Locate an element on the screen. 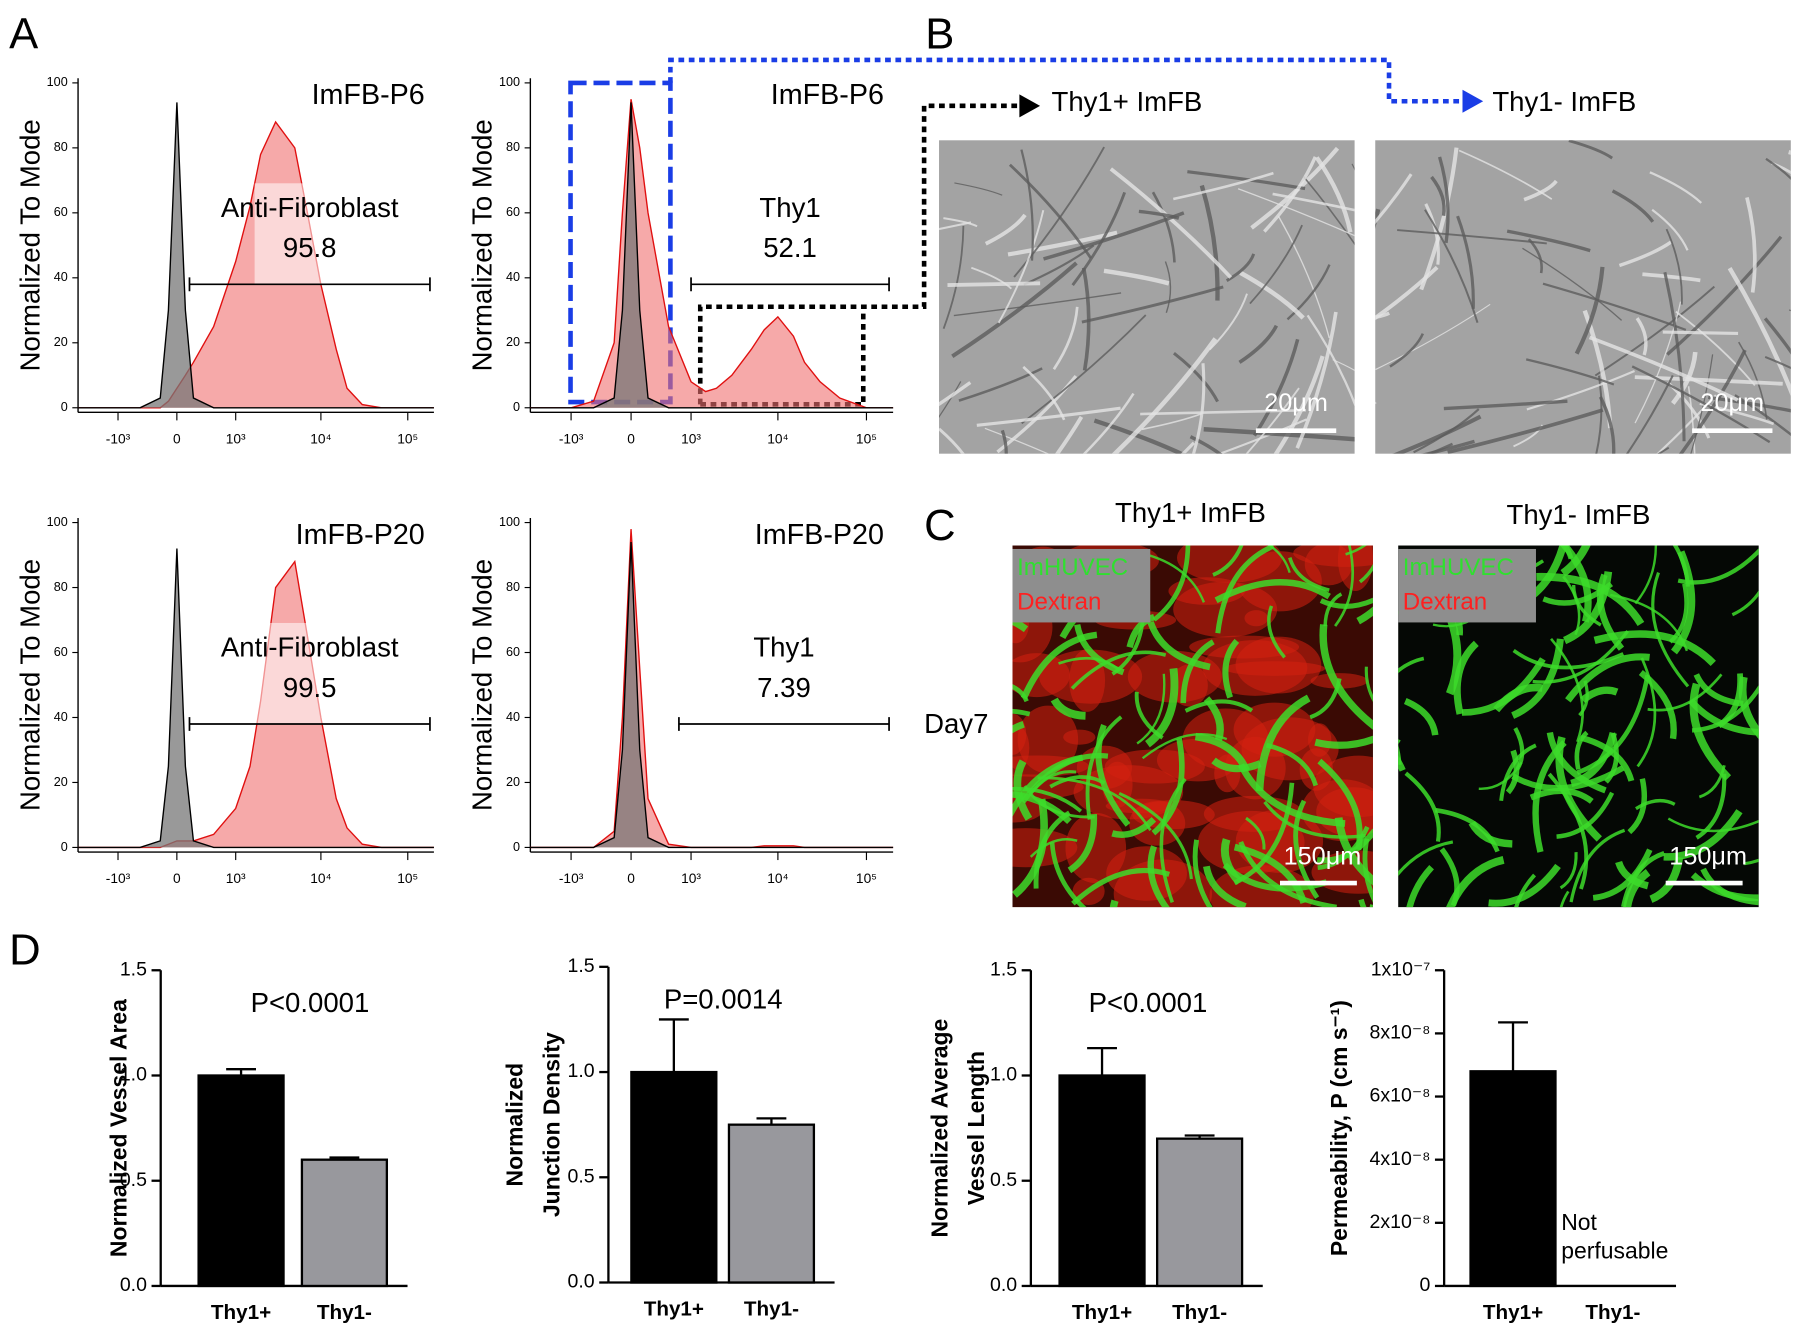 The width and height of the screenshot is (1800, 1339). panel-label: D is located at coordinates (24, 951).